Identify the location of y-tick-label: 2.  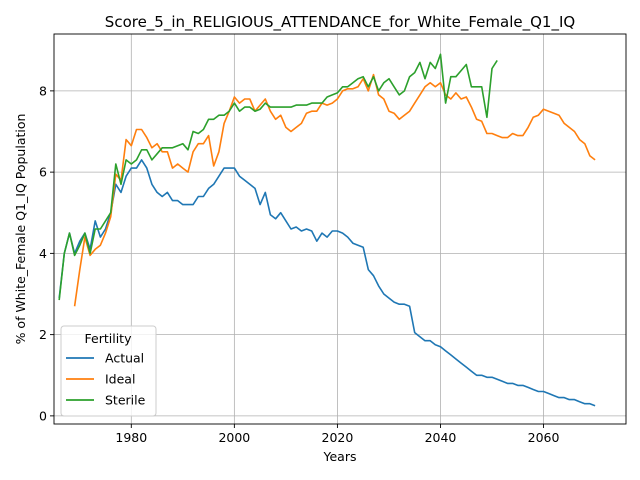
(43, 334).